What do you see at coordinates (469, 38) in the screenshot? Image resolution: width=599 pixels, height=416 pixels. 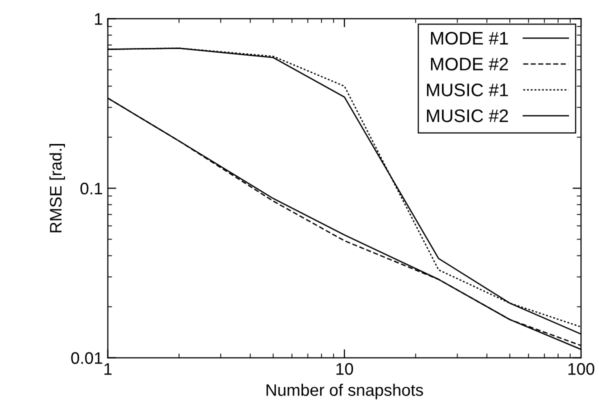 I see `legend-label: MODE #1` at bounding box center [469, 38].